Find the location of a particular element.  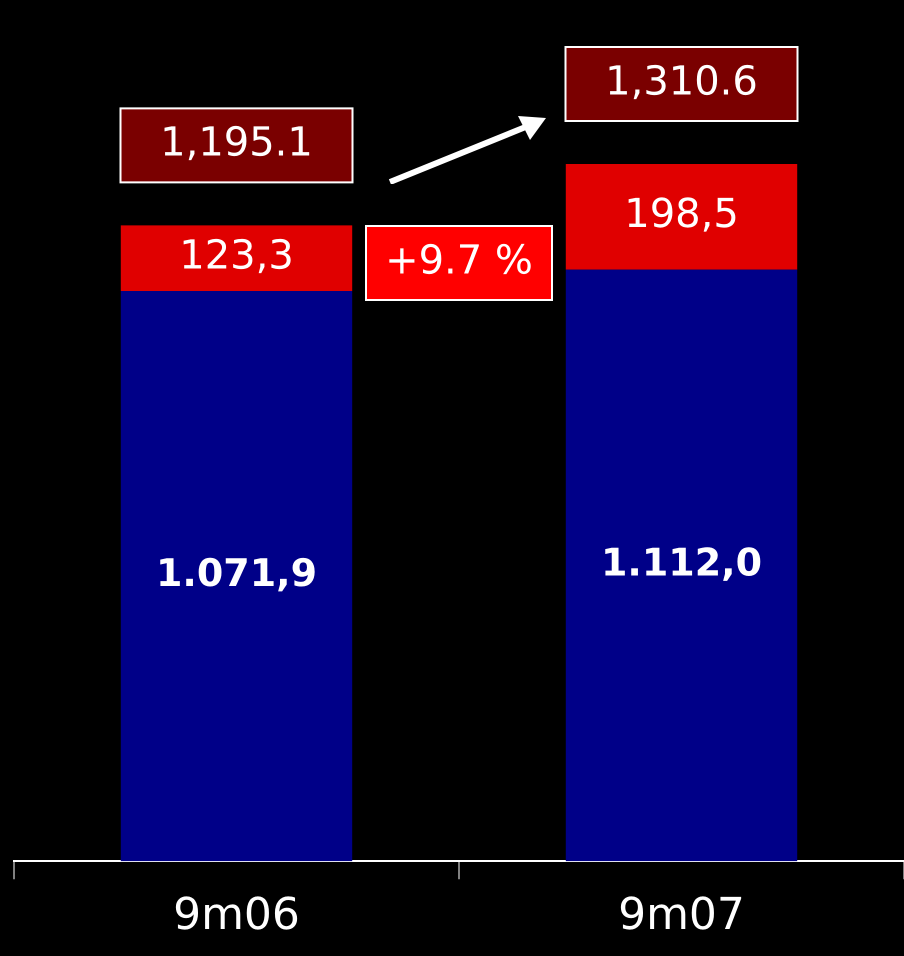

annotation: +9.7 % is located at coordinates (459, 260).